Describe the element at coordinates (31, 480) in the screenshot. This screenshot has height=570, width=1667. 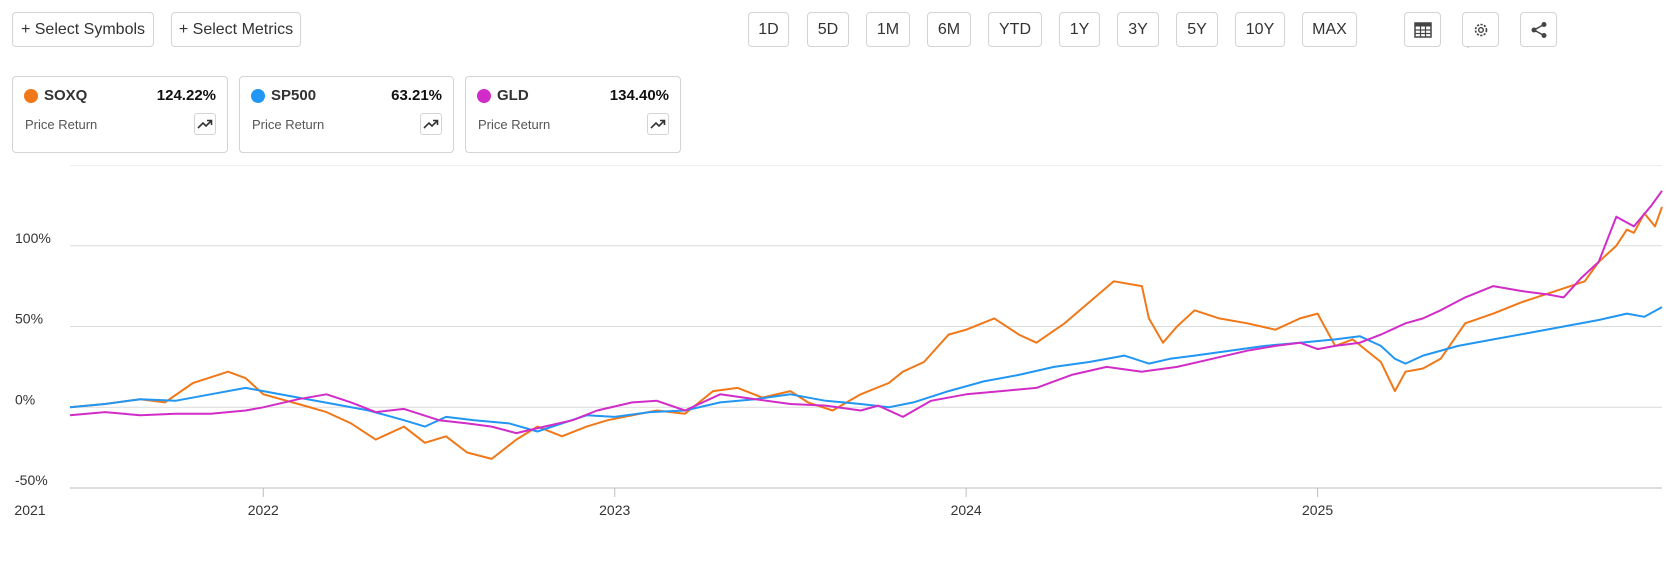
I see `y-tick-label: -50%` at that location.